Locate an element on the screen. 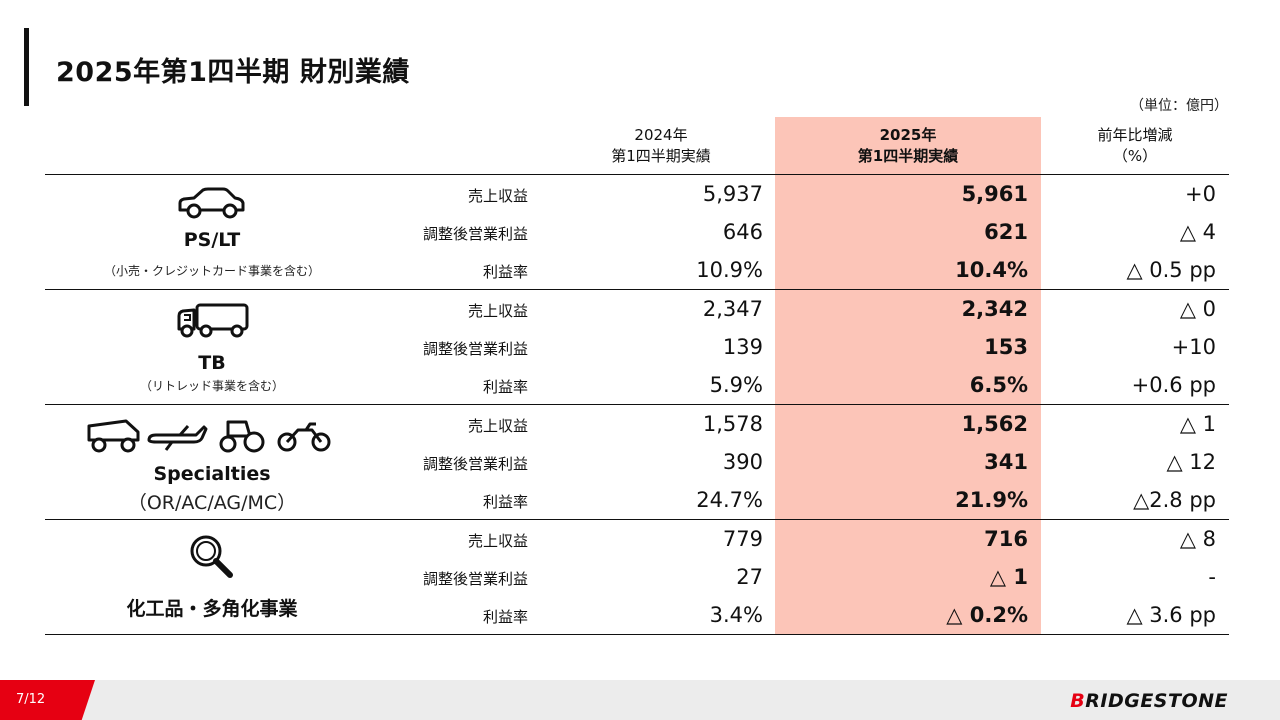 The width and height of the screenshot is (1280, 720). table-row: 調整後営業利益 27 △ 1 - is located at coordinates (640, 578).